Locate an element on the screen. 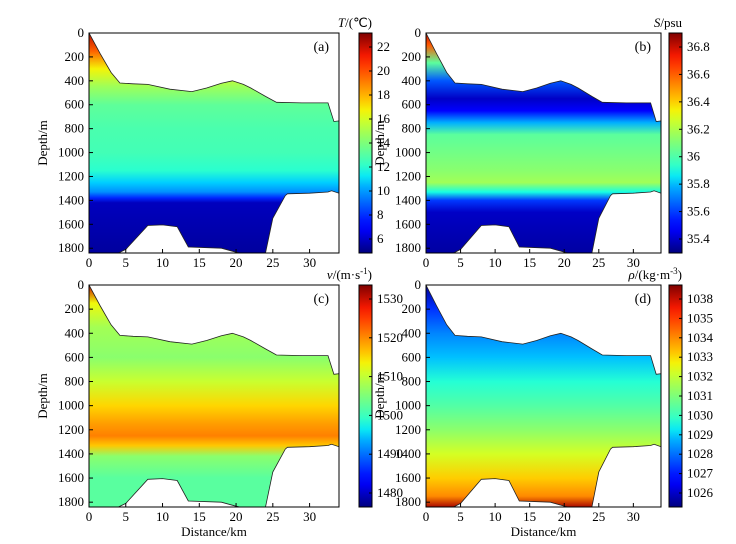  colorbar-tick-label: 1480 is located at coordinates (390, 492).